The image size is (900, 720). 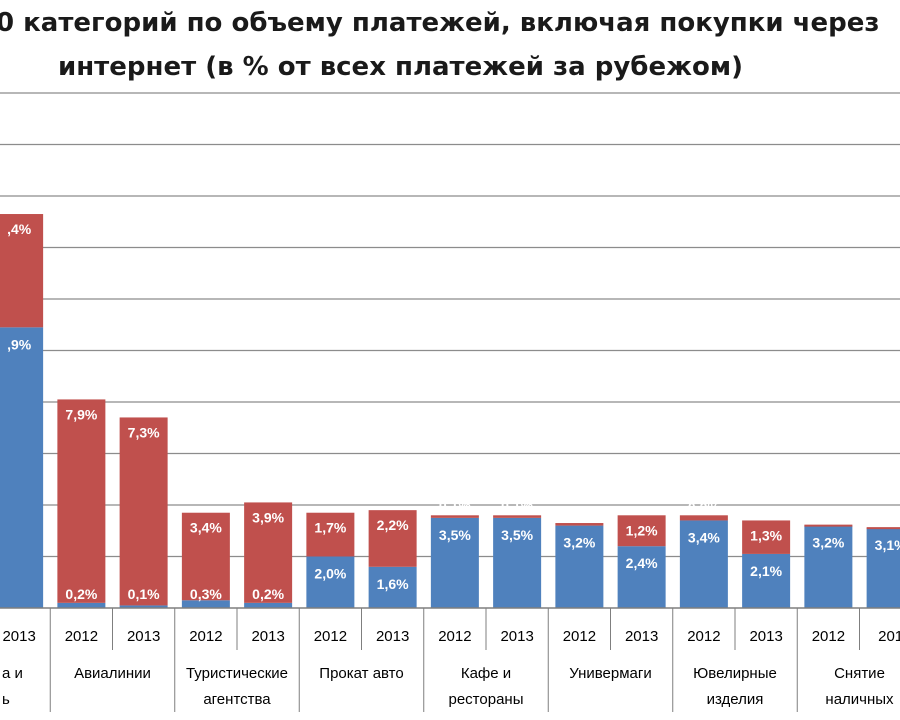 I want to click on category-label-line: рестораны, so click(x=486, y=699).